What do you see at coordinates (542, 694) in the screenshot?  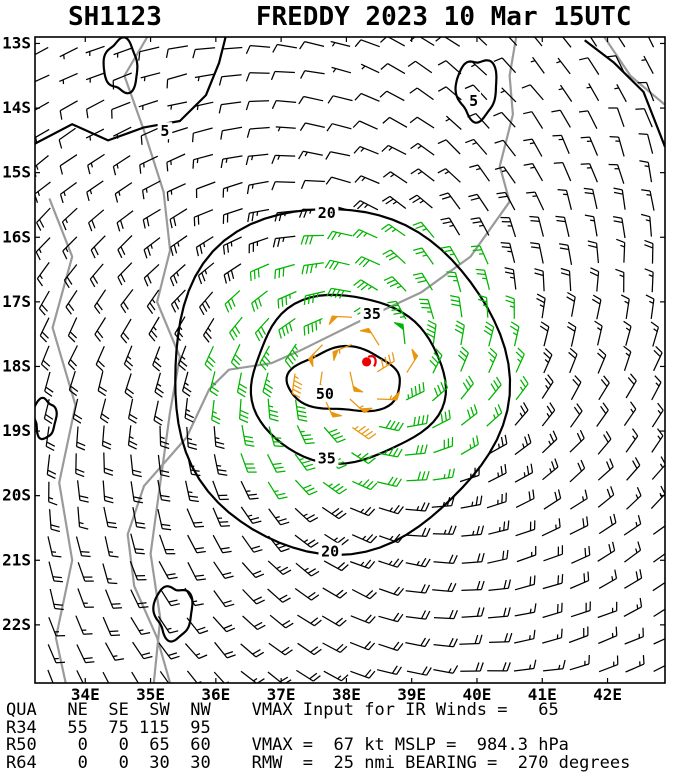 I see `lon-label: 41E` at bounding box center [542, 694].